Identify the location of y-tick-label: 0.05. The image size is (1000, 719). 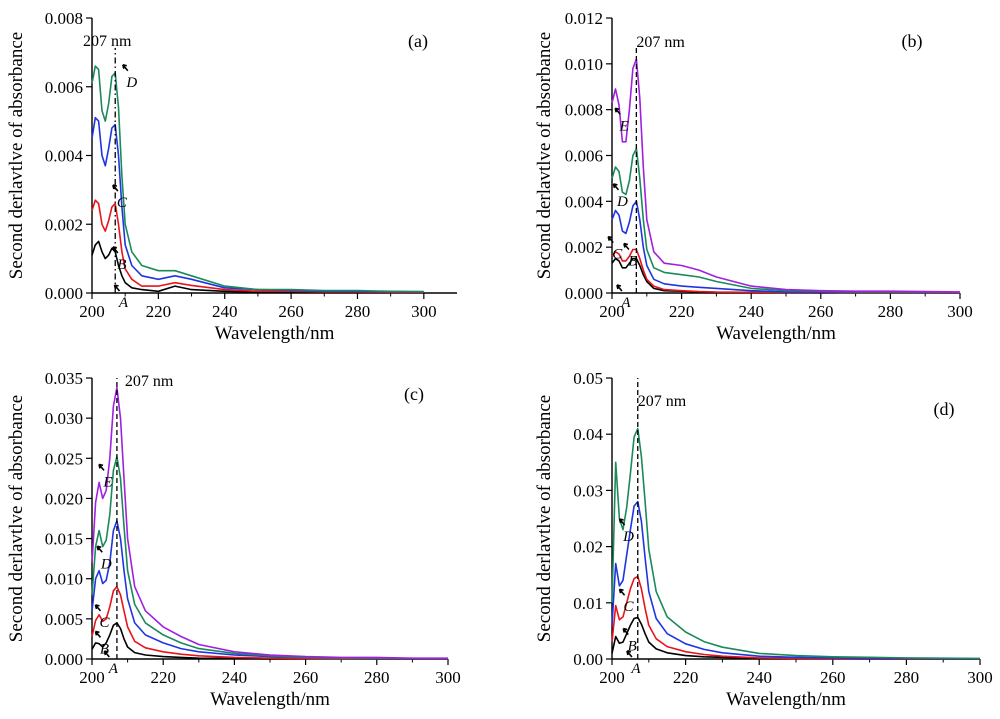
(588, 378).